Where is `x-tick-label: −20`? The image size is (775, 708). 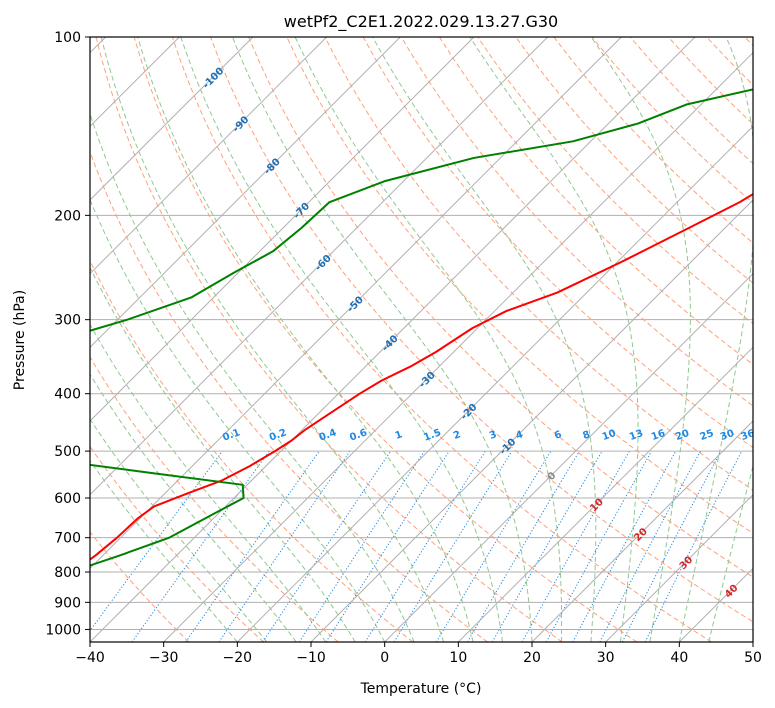 x-tick-label: −20 is located at coordinates (238, 658).